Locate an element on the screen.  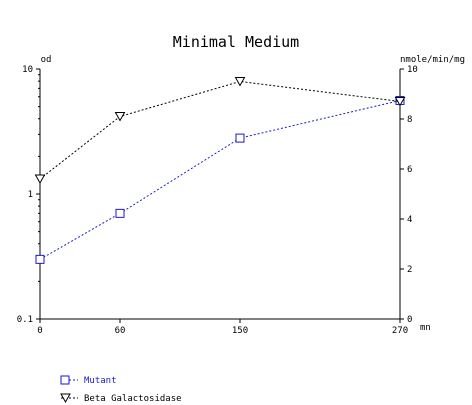
x-tick-label-3: 270 is located at coordinates (400, 331).